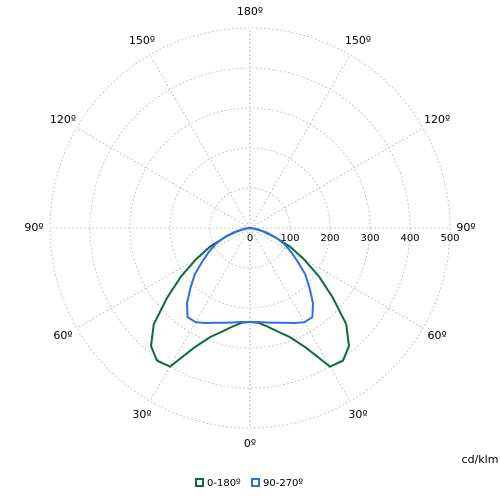  What do you see at coordinates (283, 483) in the screenshot?
I see `legend-label: 90-270º` at bounding box center [283, 483].